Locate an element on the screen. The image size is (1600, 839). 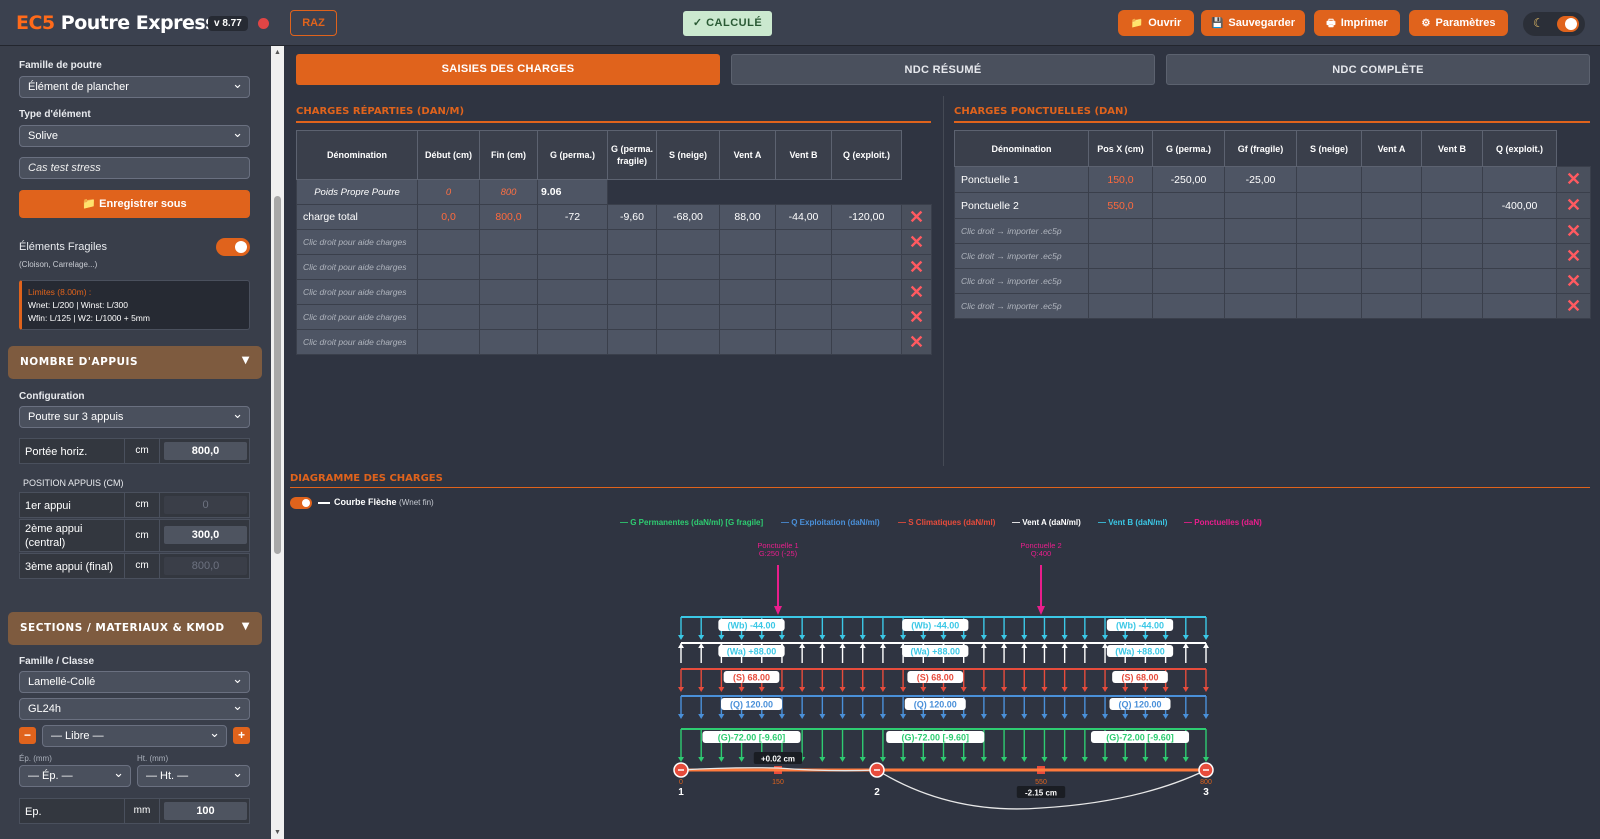
type-select: Solive is located at coordinates (134, 136).